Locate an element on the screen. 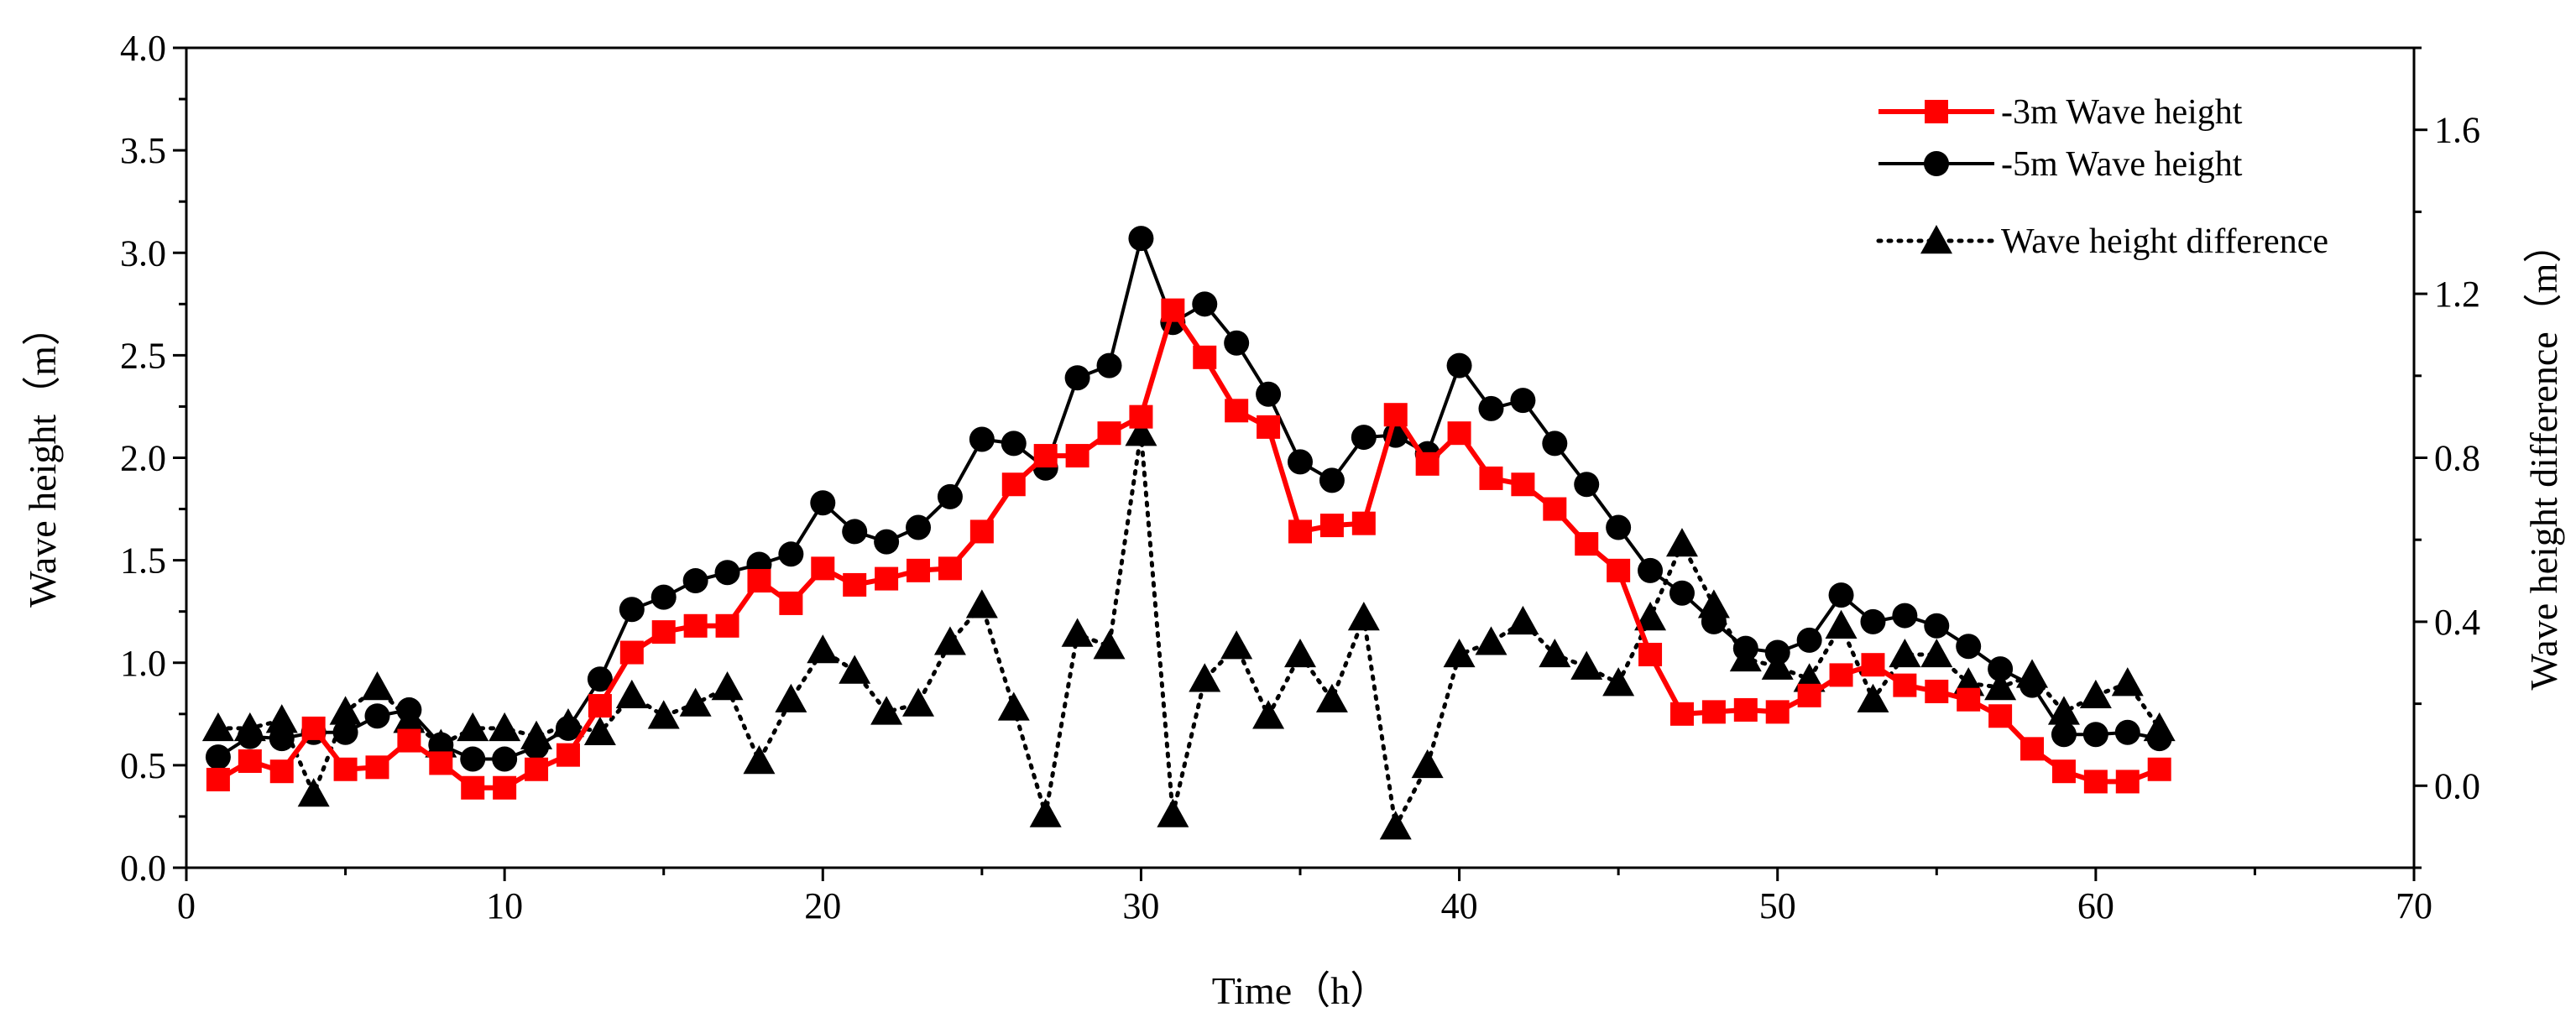  y-left-tick-label: 3.5 is located at coordinates (143, 150).